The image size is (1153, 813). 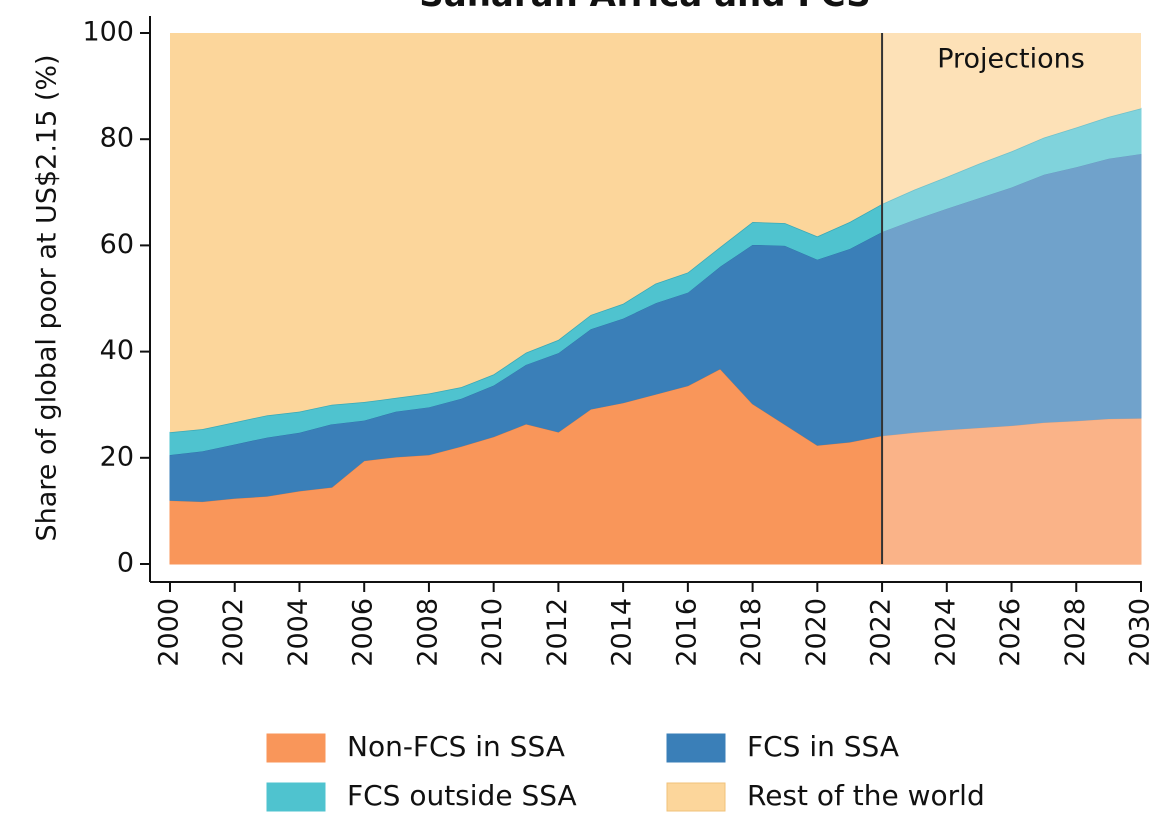 What do you see at coordinates (47, 297) in the screenshot?
I see `y-axis-label: Share of global poor at US$2.15 (%)` at bounding box center [47, 297].